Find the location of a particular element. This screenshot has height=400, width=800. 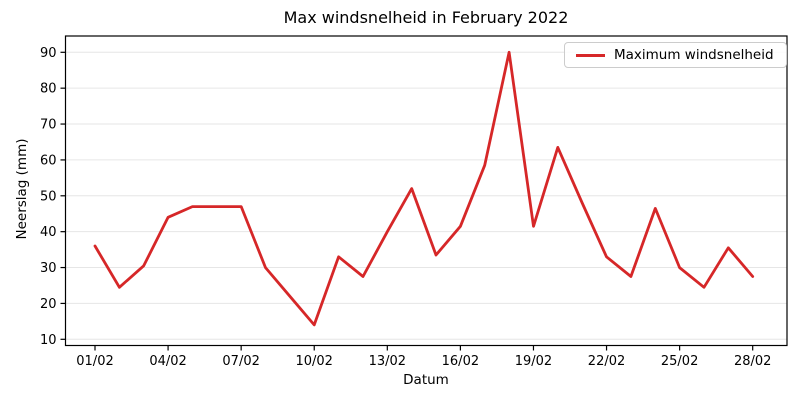

x-tick-label: 10/02 is located at coordinates (313, 361).